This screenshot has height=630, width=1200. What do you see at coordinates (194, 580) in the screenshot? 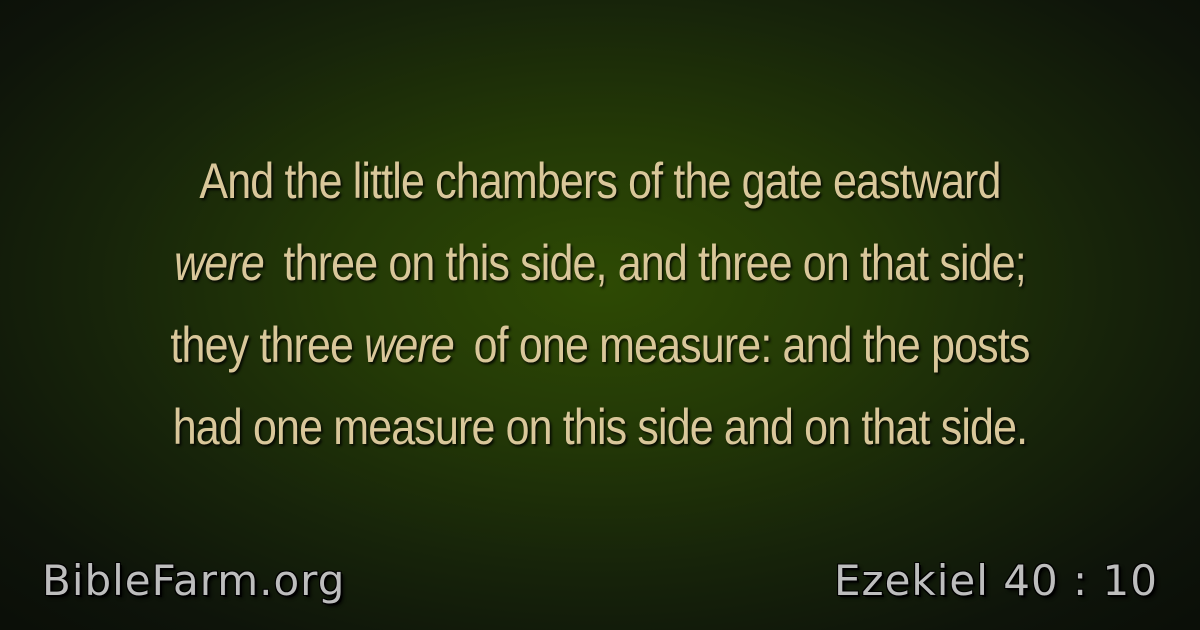
I see `site-watermark: BibleFarm.org` at bounding box center [194, 580].